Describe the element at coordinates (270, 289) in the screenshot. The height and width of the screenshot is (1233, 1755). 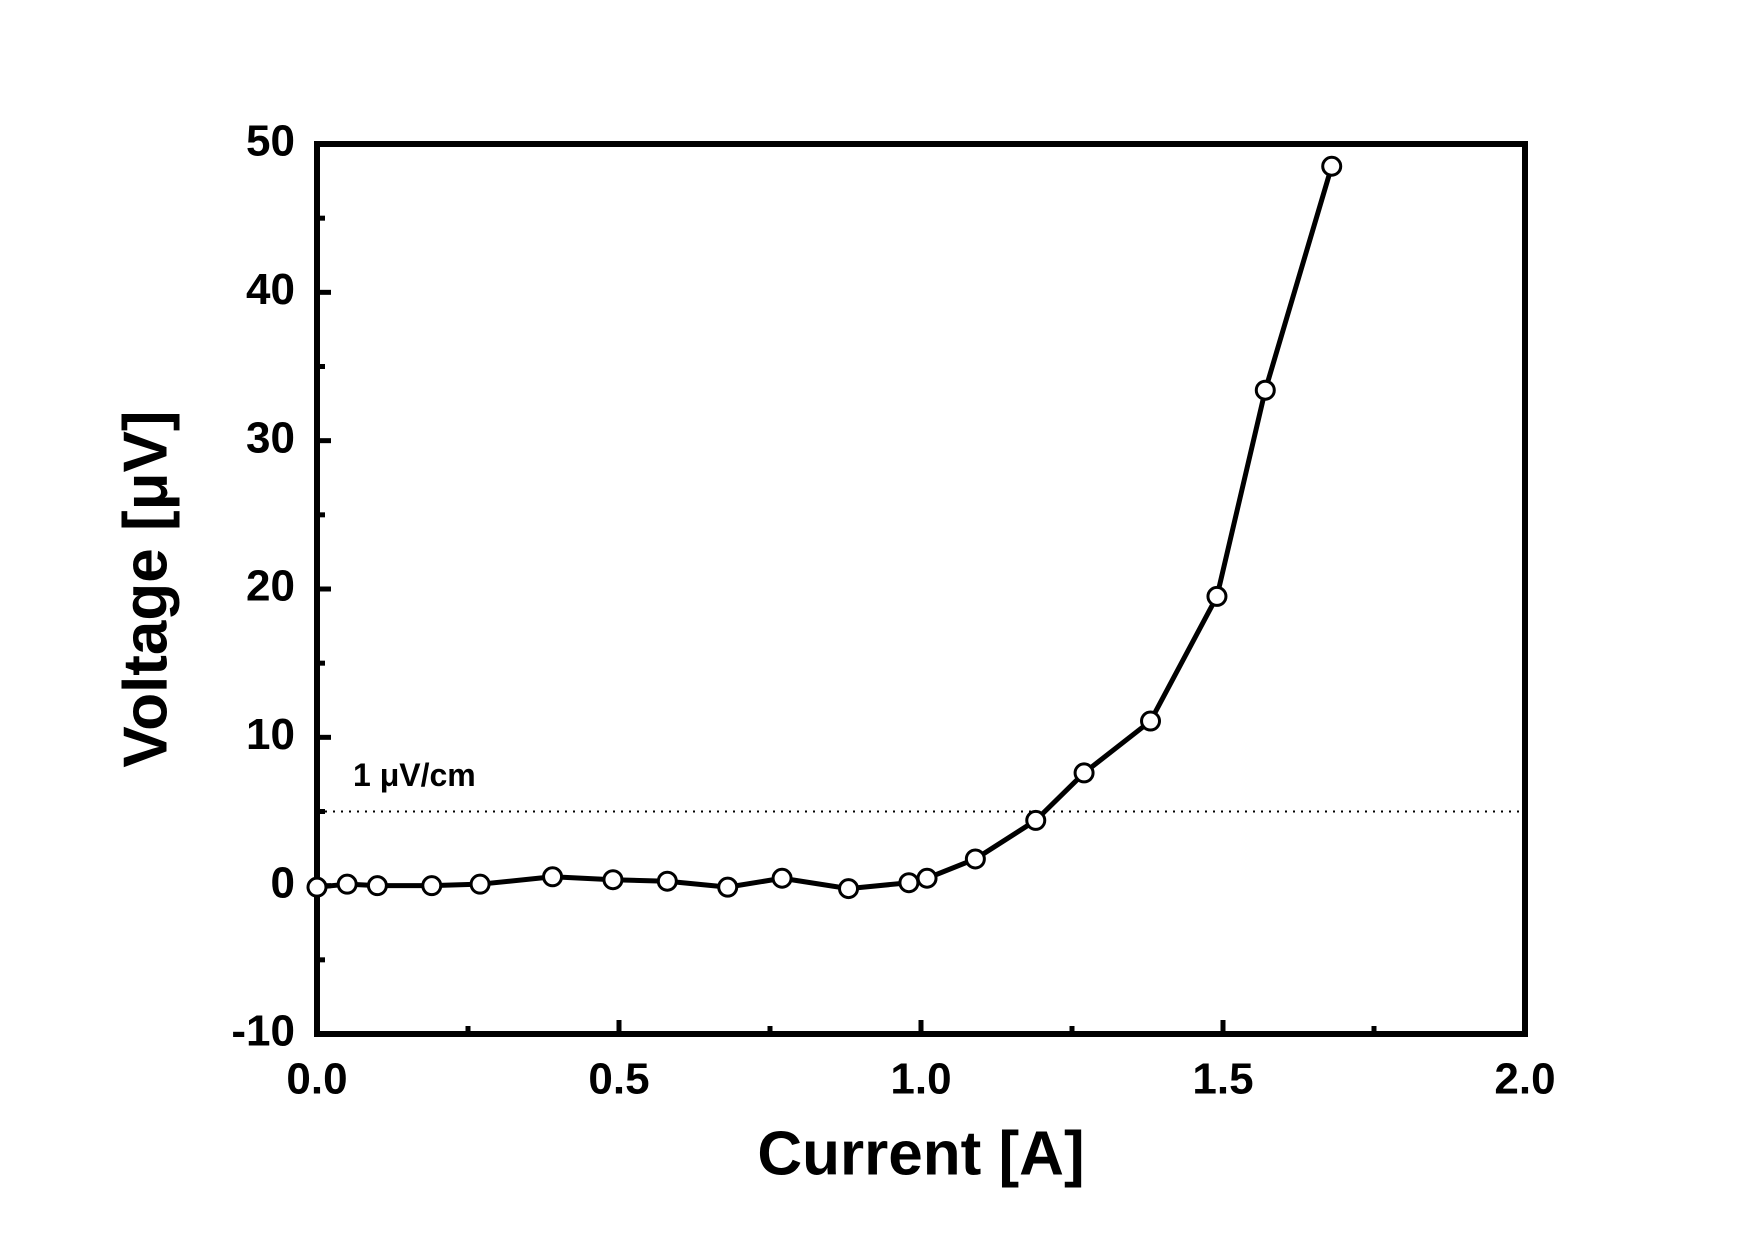
I see `y-tick-label: 40` at that location.